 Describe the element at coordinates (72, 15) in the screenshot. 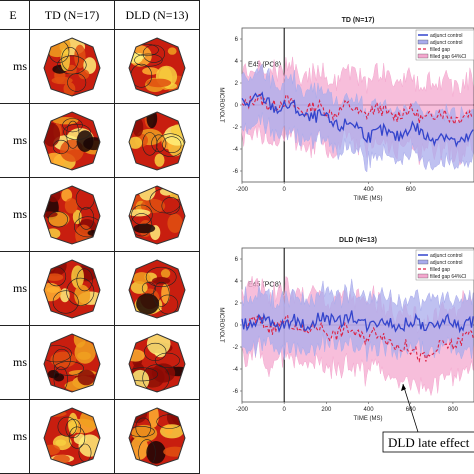

I see `col-header-td: TD (N=17)` at that location.